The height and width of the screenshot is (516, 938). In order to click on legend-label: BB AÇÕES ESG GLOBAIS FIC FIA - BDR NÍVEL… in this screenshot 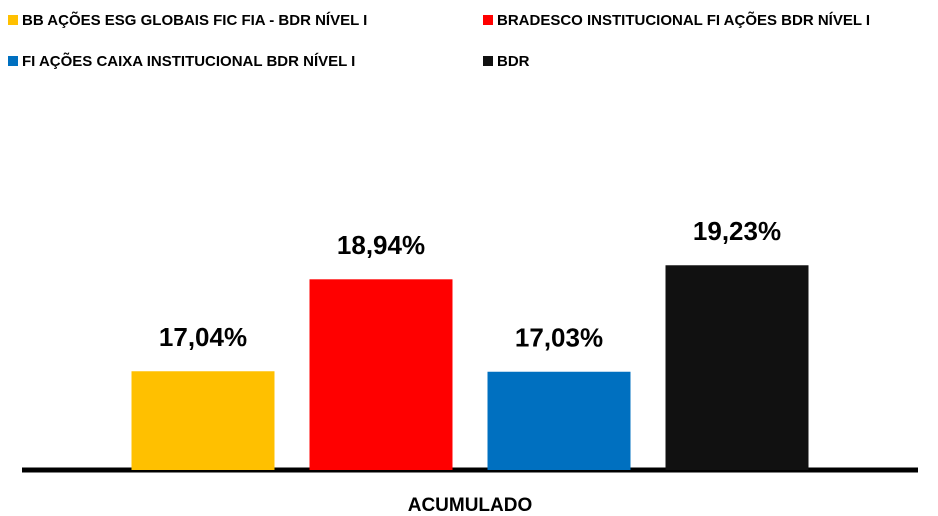, I will do `click(194, 20)`.